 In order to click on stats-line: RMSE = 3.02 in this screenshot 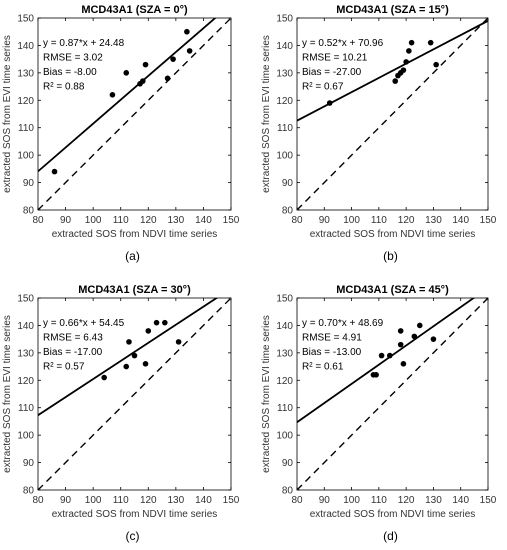, I will do `click(73, 58)`.